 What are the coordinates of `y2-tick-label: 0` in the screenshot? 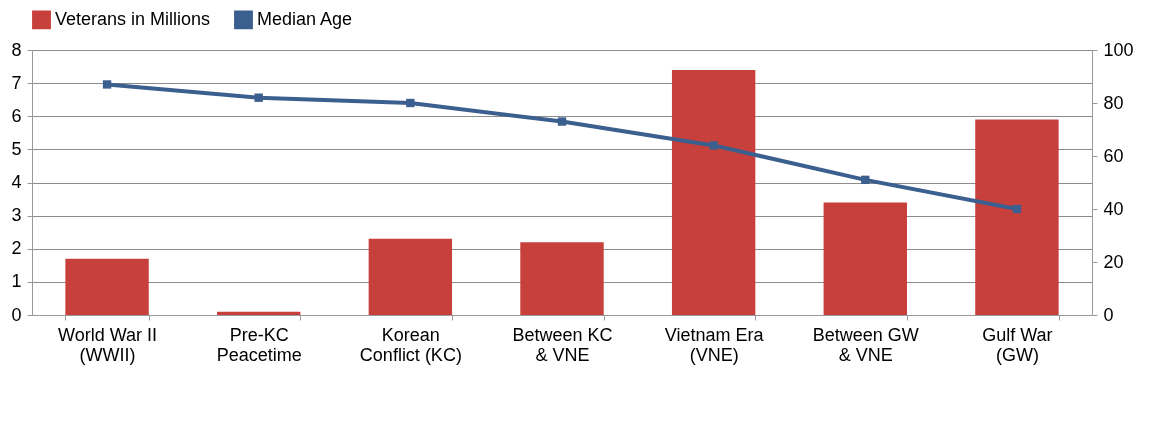 It's located at (1108, 314).